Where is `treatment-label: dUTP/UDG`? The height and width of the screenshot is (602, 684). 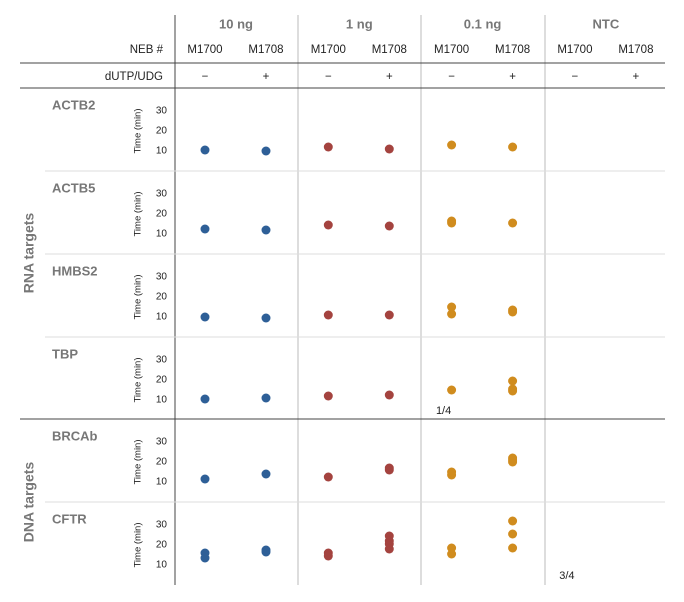 treatment-label: dUTP/UDG is located at coordinates (134, 77).